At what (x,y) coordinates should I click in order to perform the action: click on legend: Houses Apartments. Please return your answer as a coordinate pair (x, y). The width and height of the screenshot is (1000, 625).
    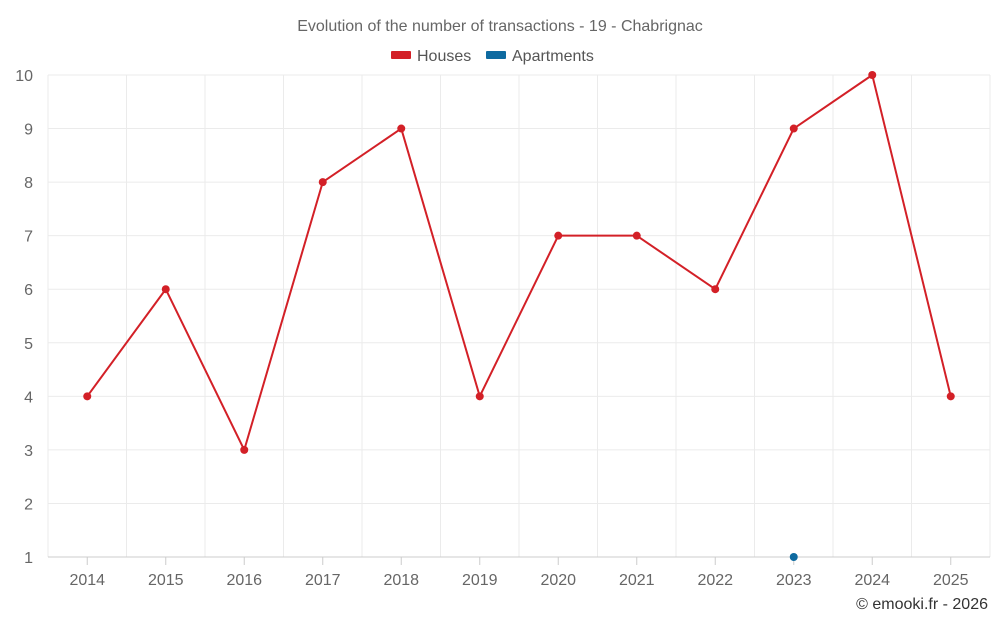
    Looking at the image, I should click on (492, 56).